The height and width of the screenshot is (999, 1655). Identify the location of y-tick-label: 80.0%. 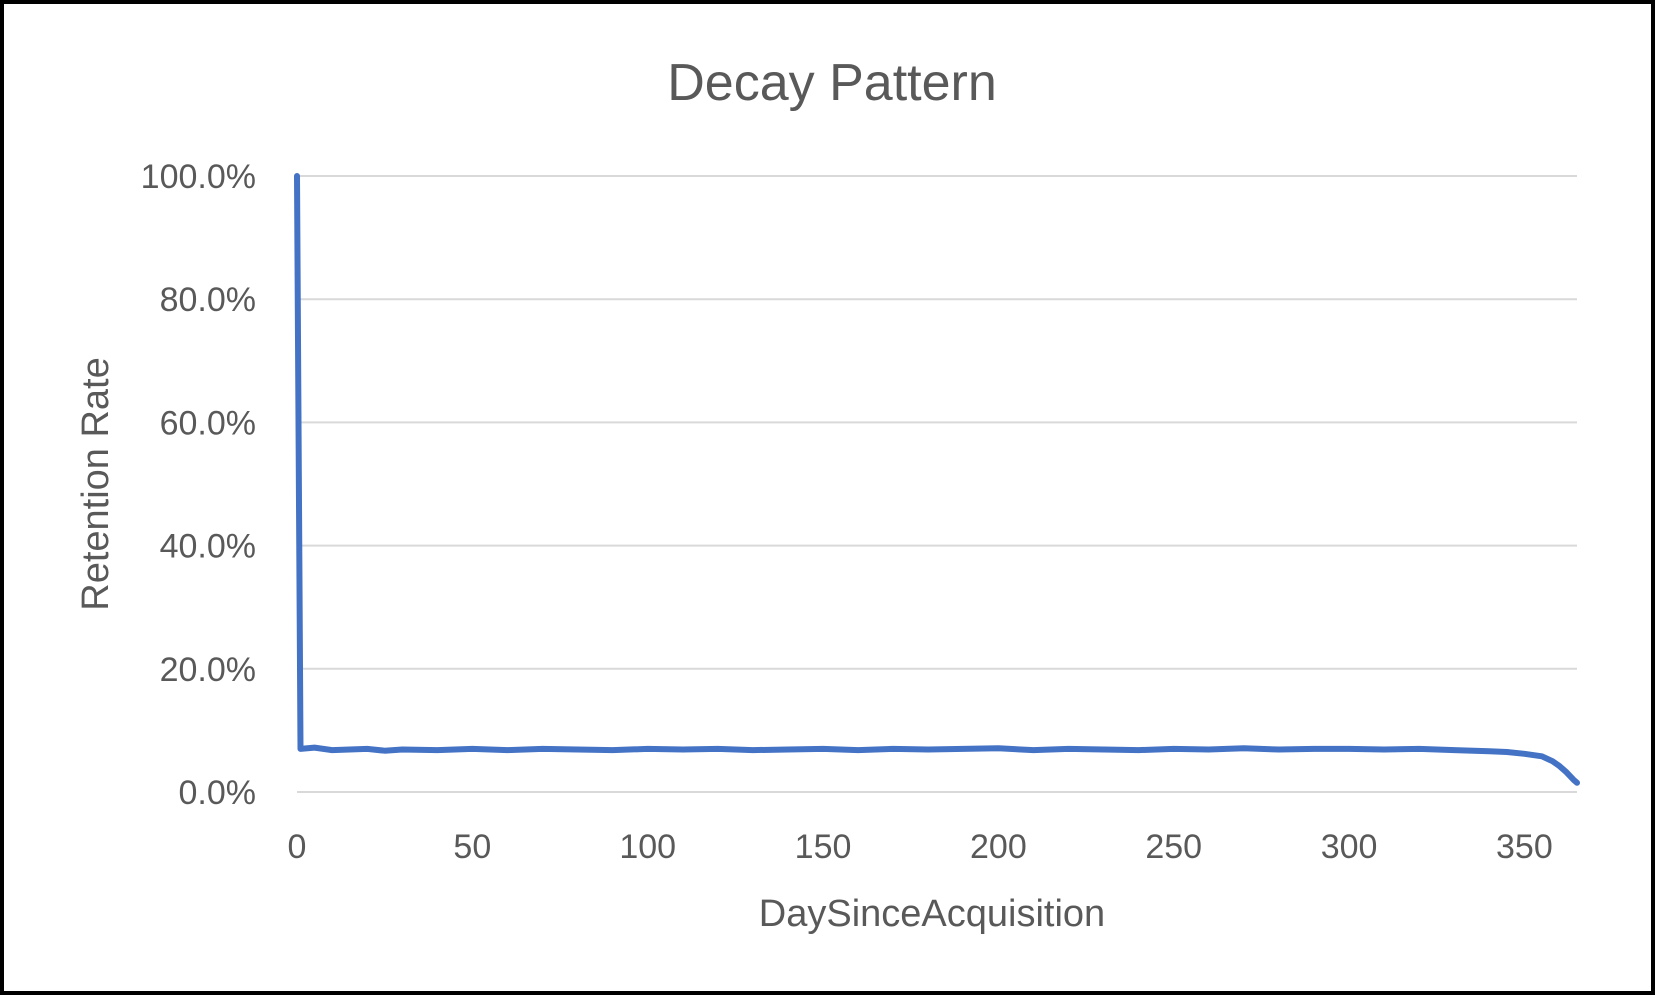
(208, 300).